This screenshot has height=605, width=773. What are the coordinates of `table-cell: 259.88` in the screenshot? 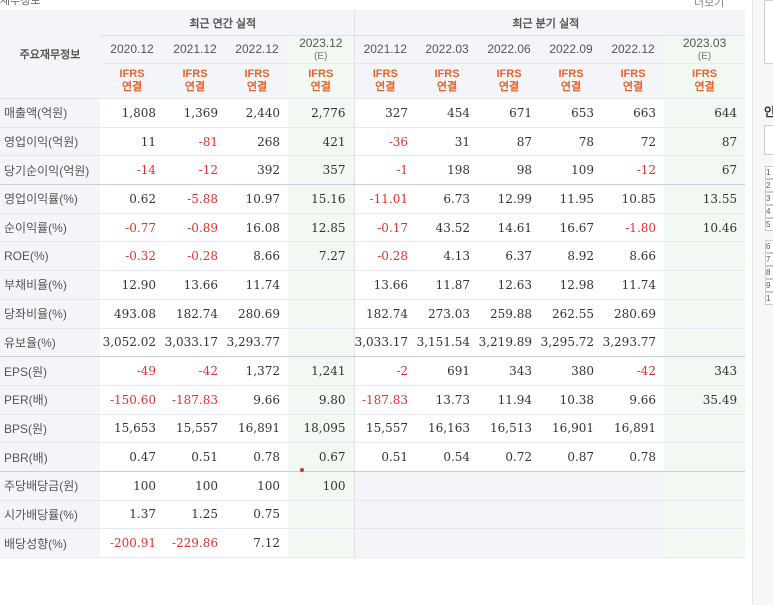 It's located at (509, 314).